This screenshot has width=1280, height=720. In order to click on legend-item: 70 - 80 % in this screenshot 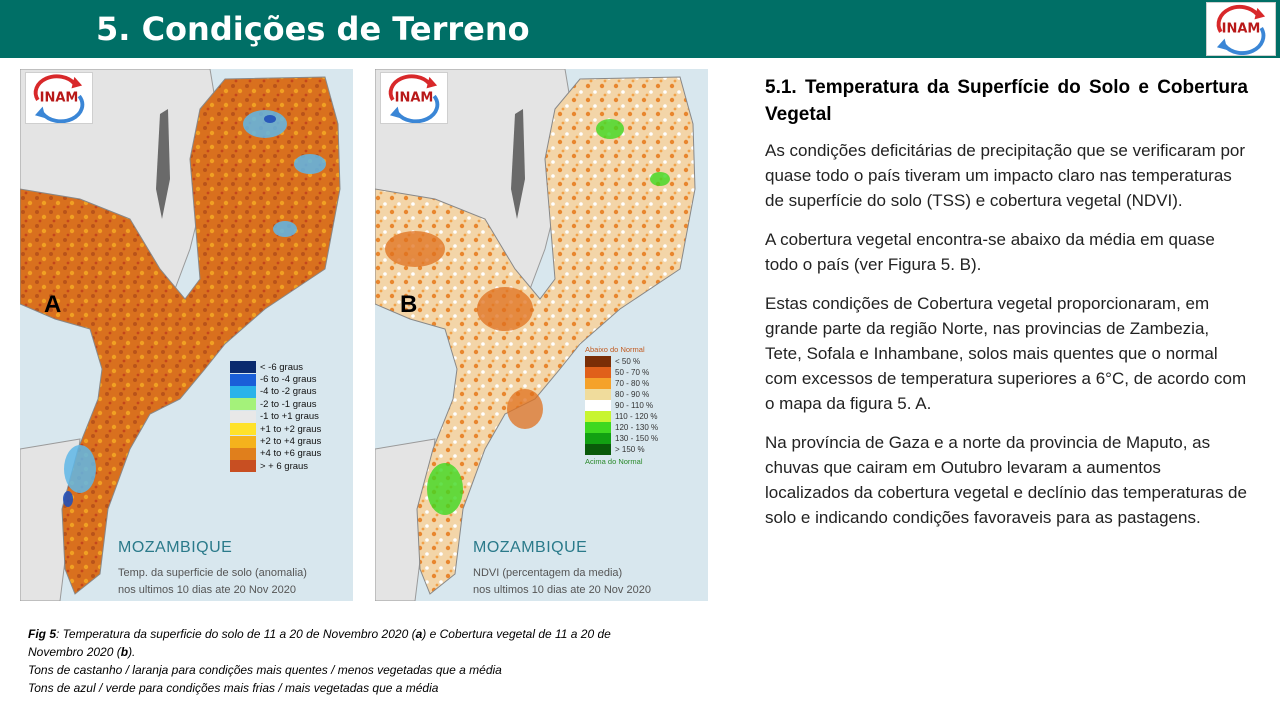, I will do `click(621, 383)`.